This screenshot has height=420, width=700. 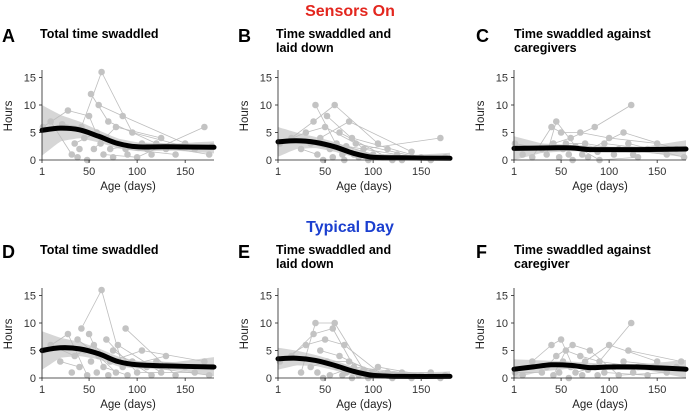 I want to click on panel-title-line-1: Time swaddled against, so click(x=582, y=34).